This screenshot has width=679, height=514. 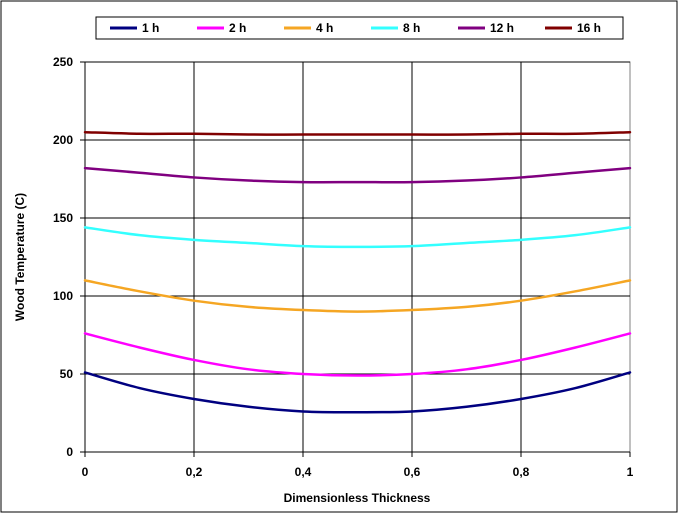 What do you see at coordinates (357, 296) in the screenshot?
I see `series-line-4h` at bounding box center [357, 296].